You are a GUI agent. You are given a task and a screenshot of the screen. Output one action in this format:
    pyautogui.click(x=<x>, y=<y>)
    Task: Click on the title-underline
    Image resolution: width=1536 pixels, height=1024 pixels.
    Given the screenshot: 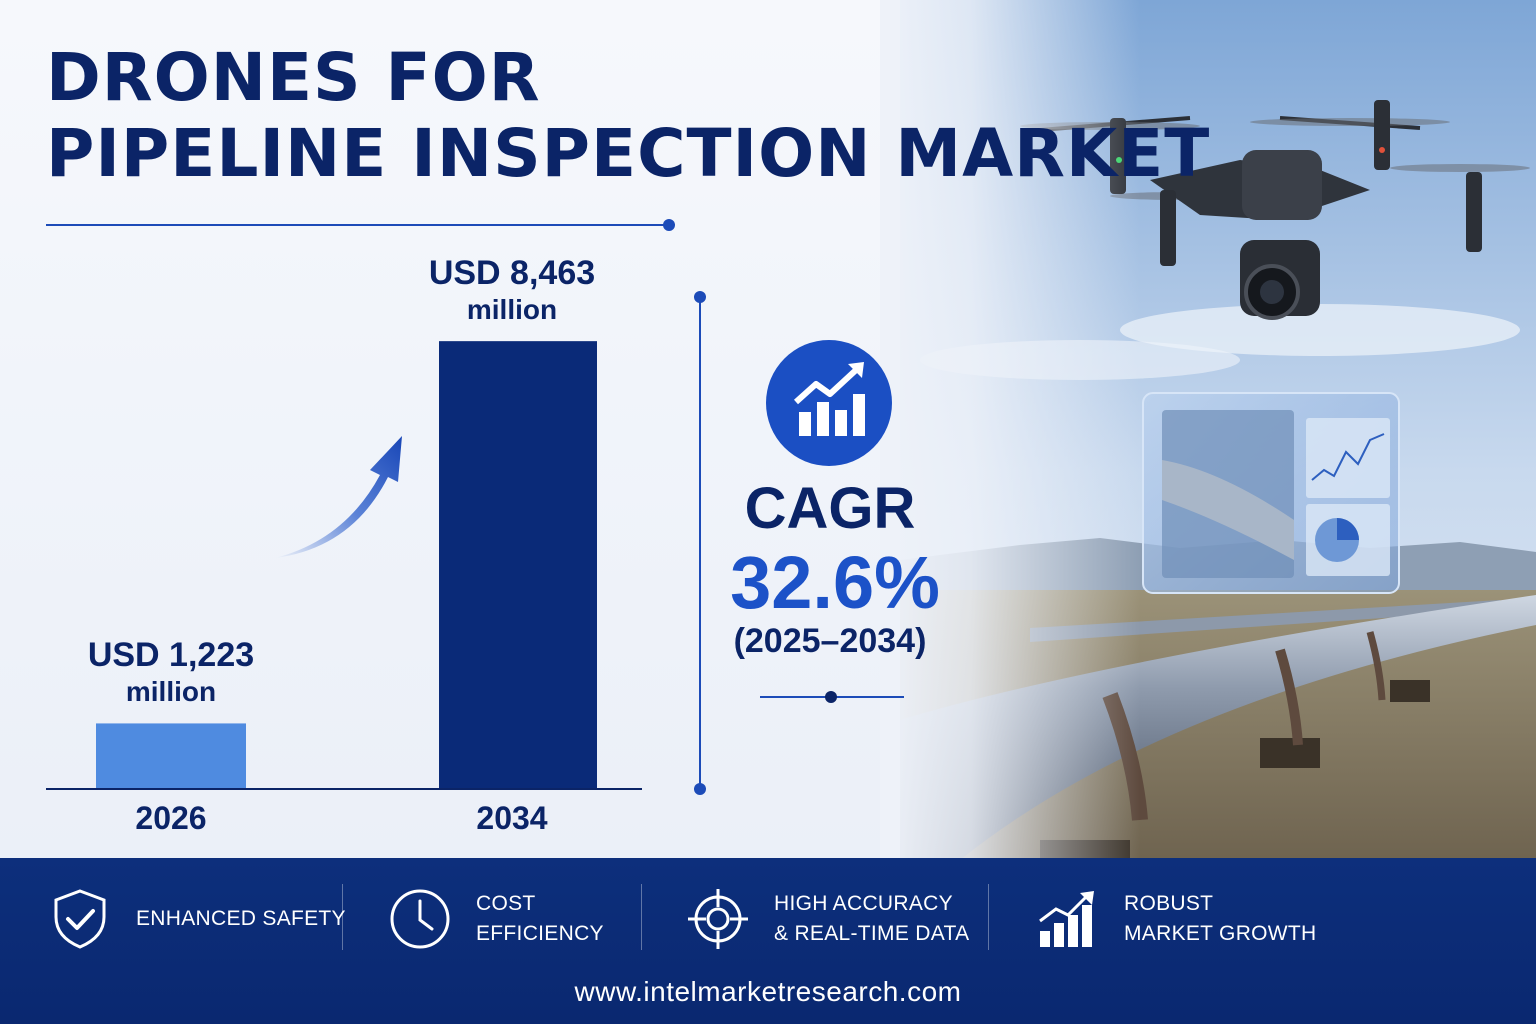 What is the action you would take?
    pyautogui.click(x=358, y=225)
    